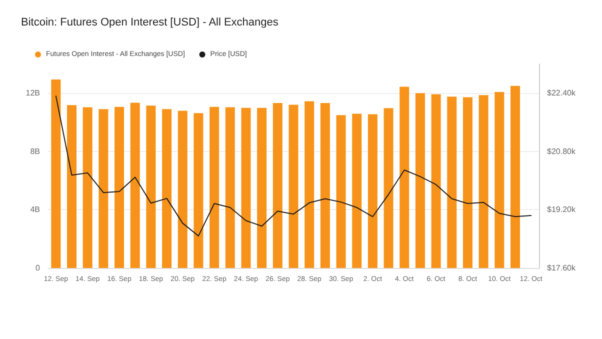 This screenshot has width=602, height=339. I want to click on y2-tick-label: $17.60k, so click(561, 268).